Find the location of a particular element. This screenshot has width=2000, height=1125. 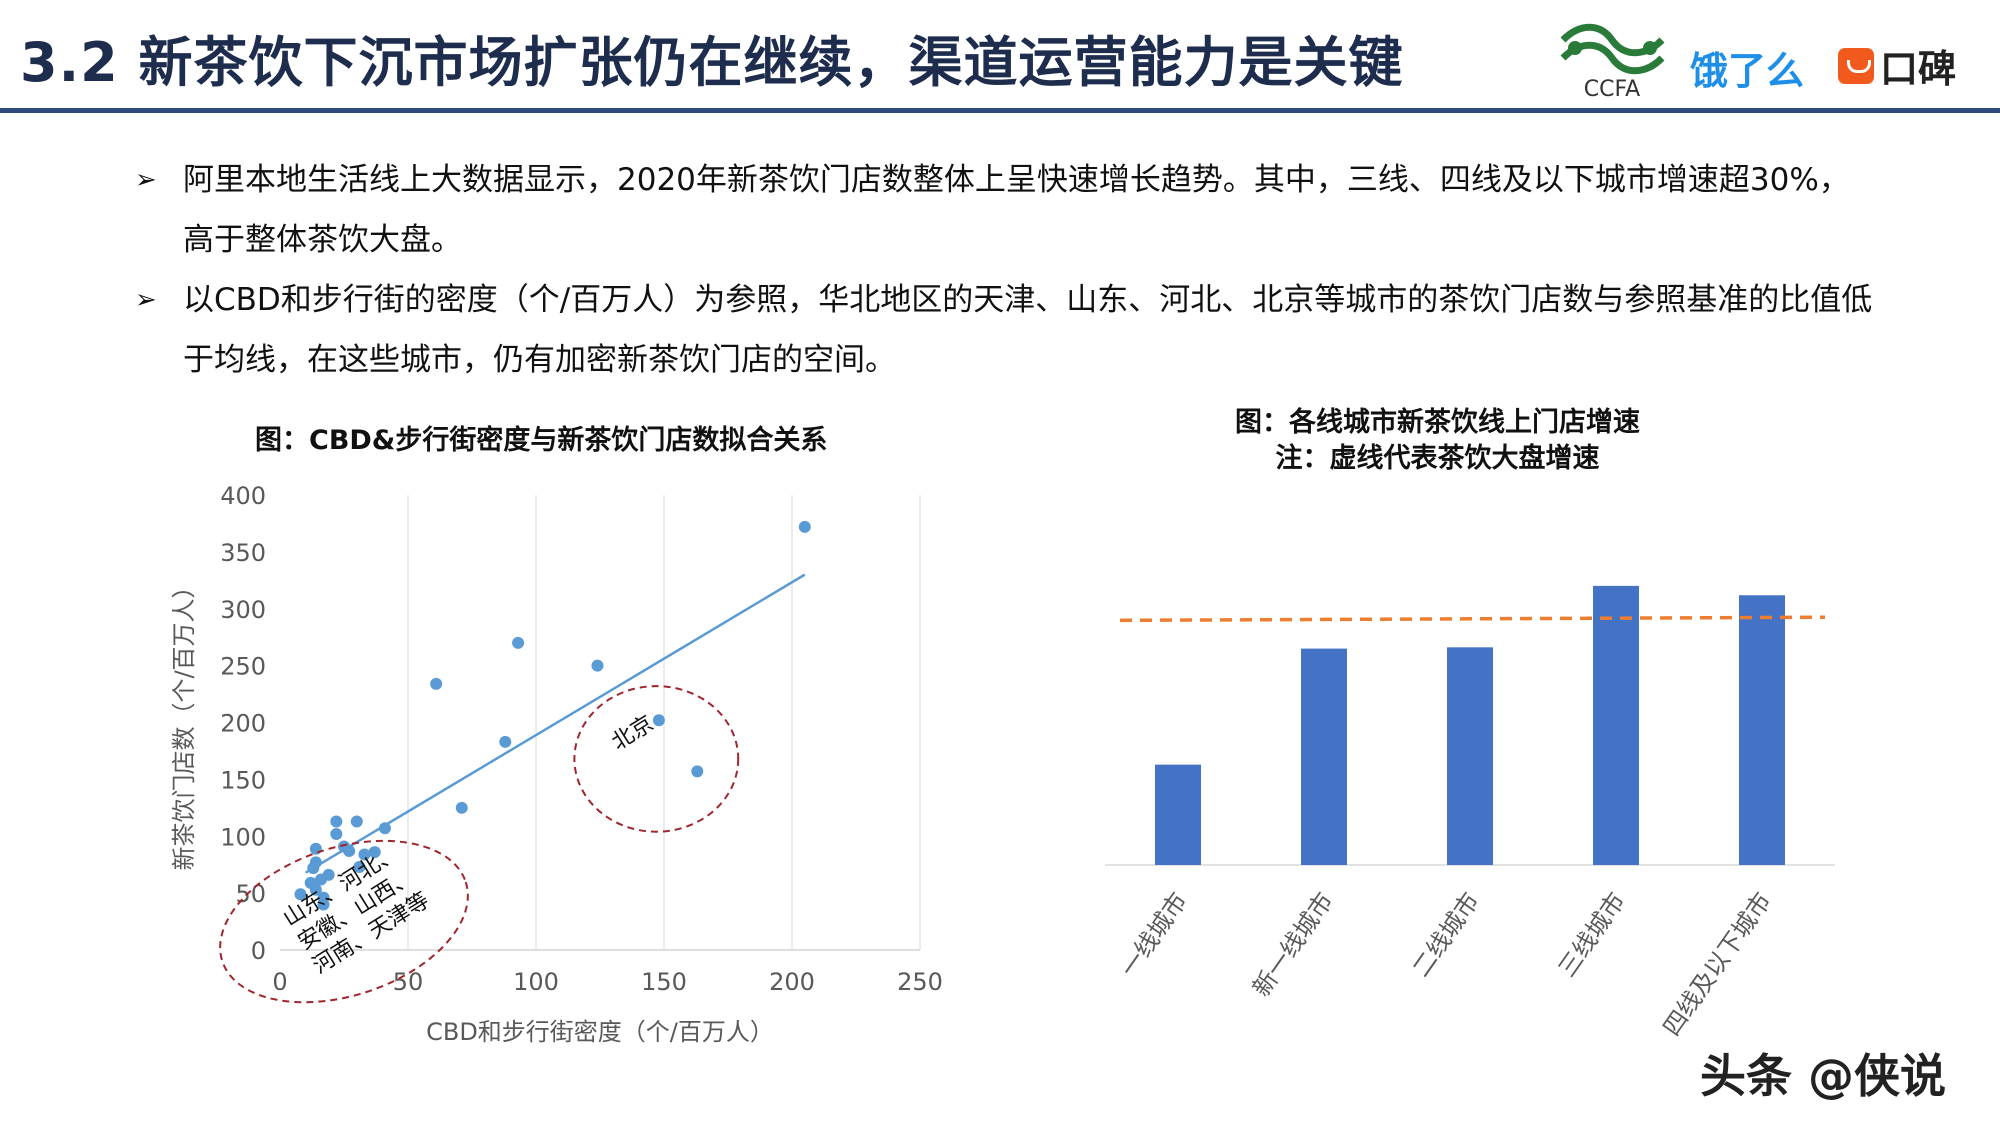

annotation-label: 北京 is located at coordinates (633, 733).